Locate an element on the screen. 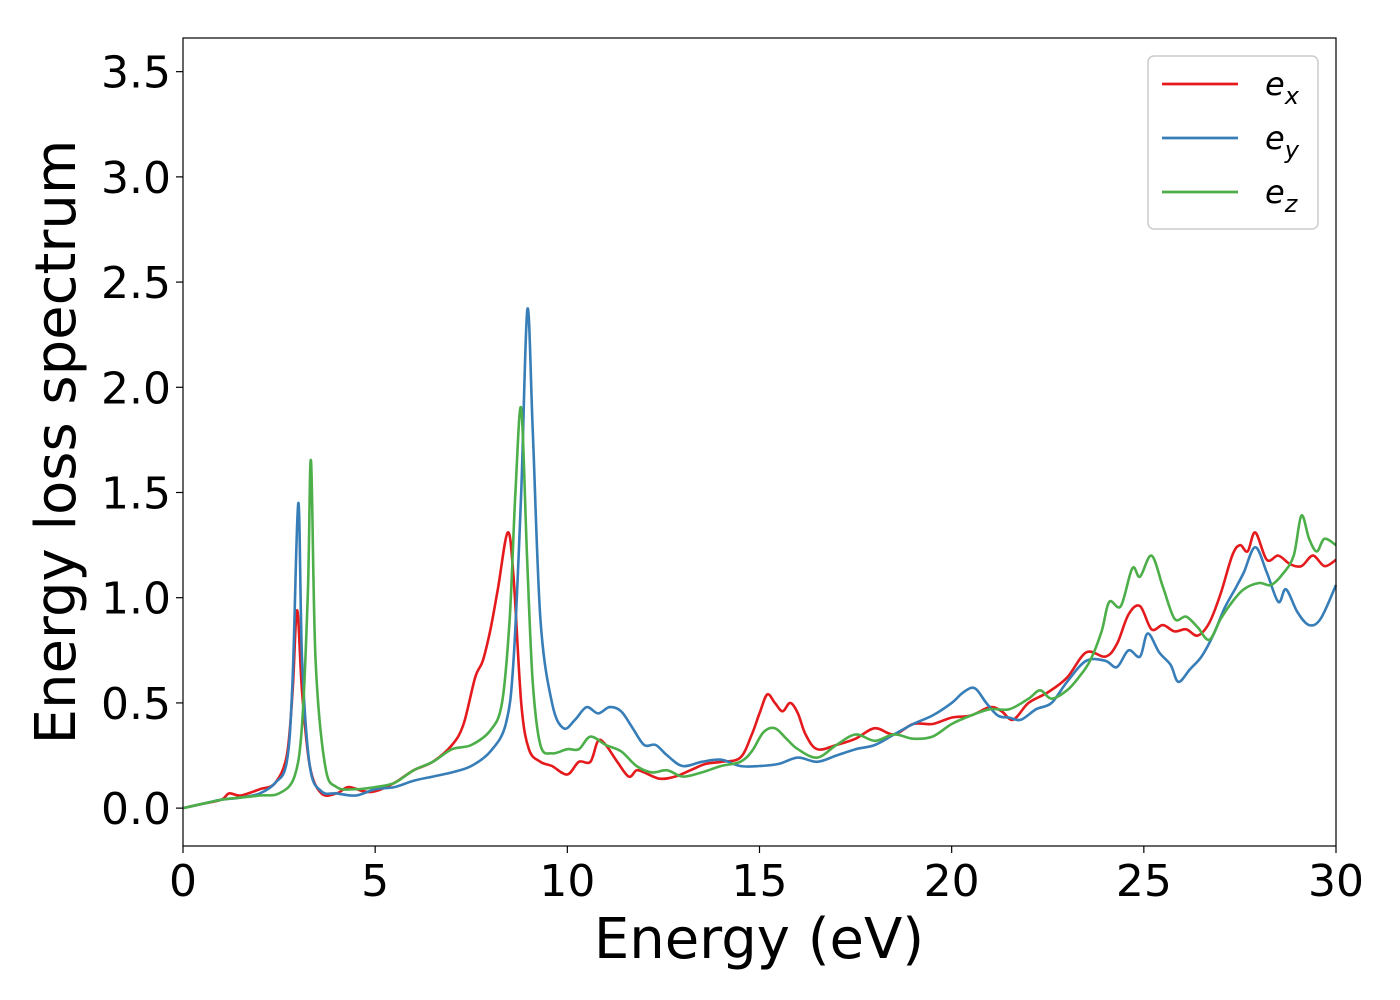  y-tick-label: 1.0 is located at coordinates (136, 599).